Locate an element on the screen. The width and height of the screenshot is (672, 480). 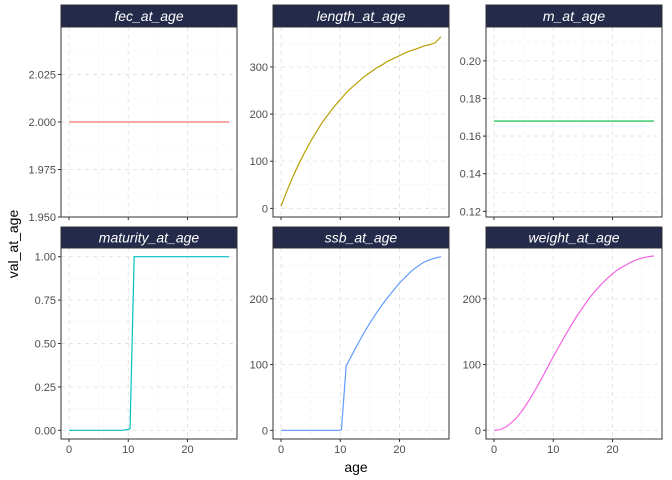
series-line-length_at_age is located at coordinates (361, 121).